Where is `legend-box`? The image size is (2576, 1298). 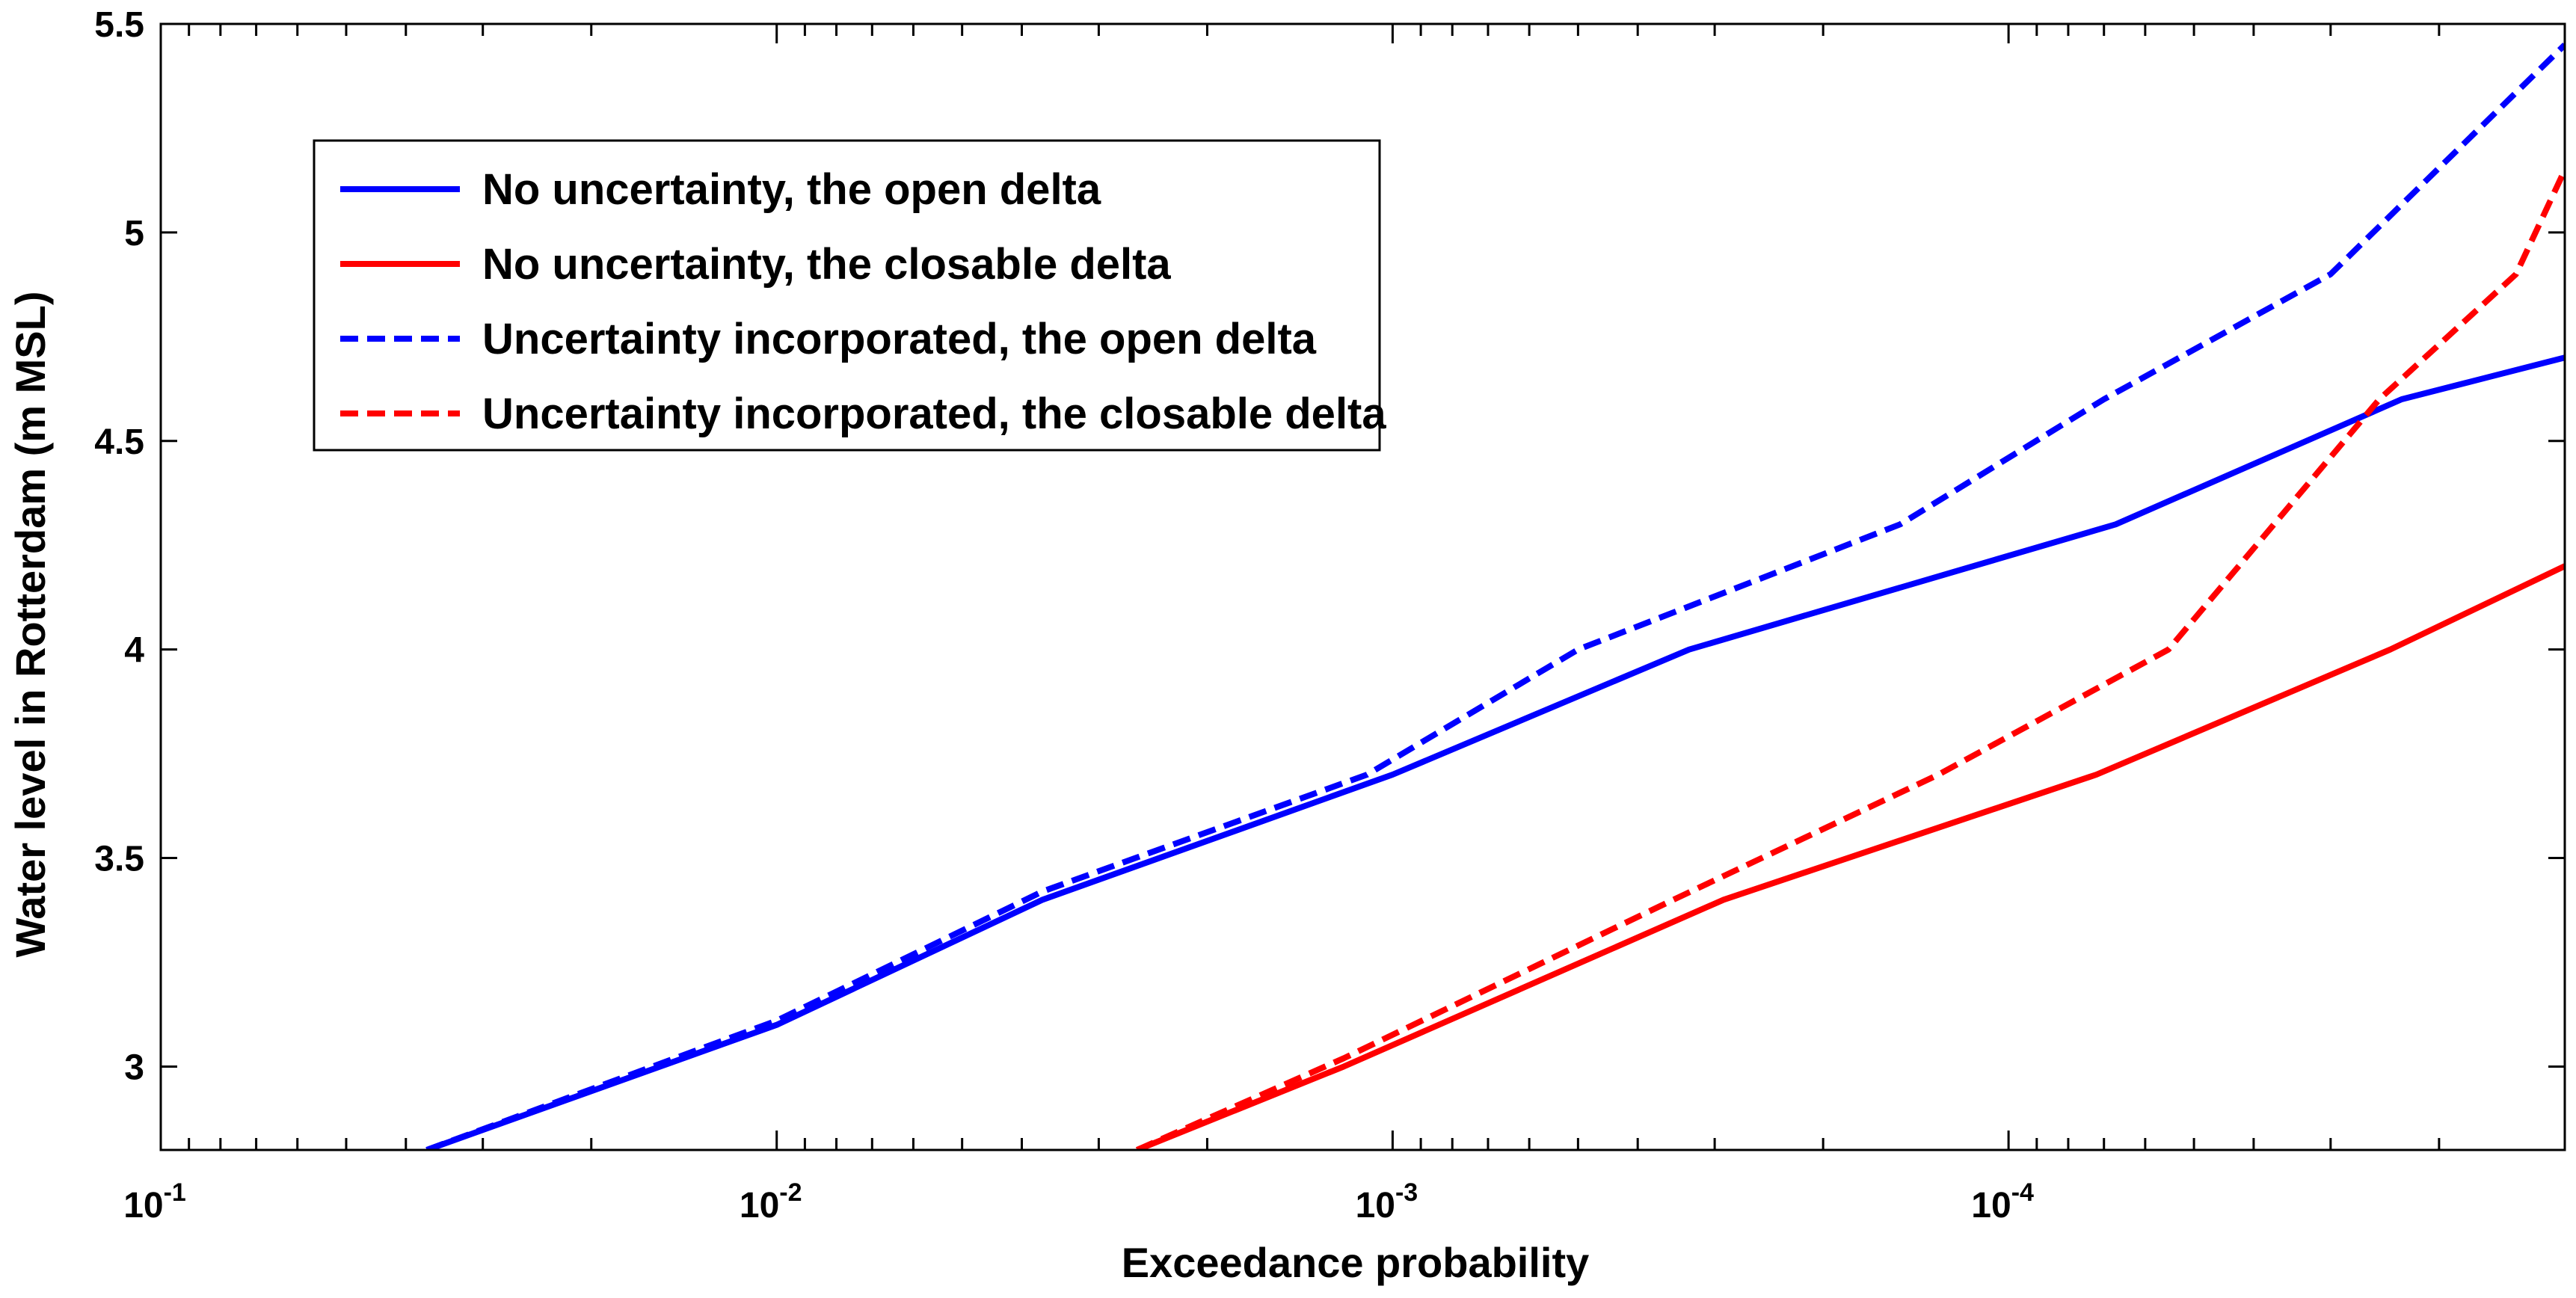
legend-box is located at coordinates (847, 295).